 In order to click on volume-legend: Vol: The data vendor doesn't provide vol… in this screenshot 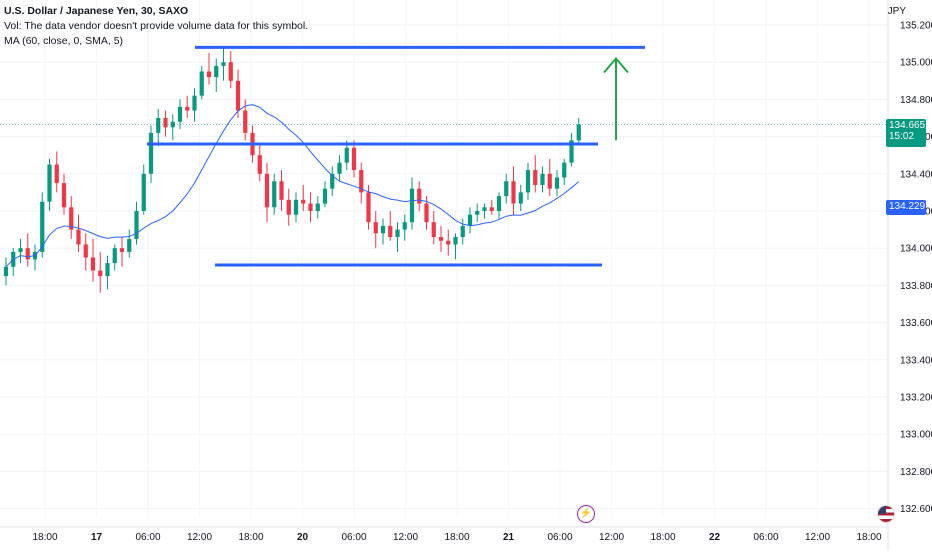, I will do `click(156, 26)`.